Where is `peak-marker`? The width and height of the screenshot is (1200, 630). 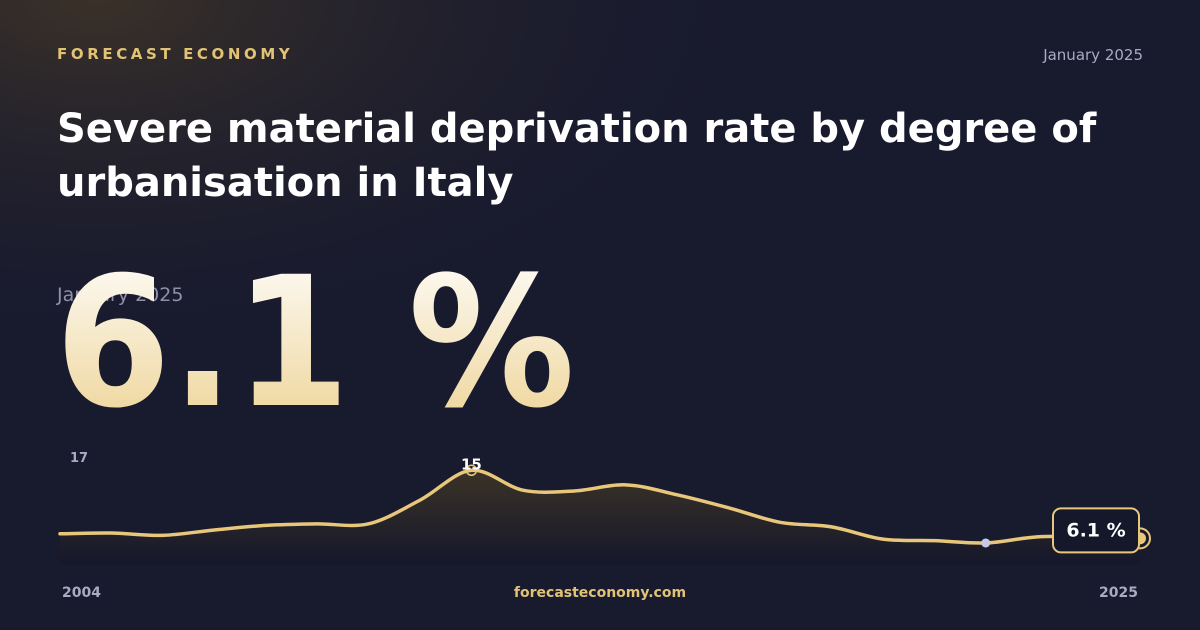
peak-marker is located at coordinates (471, 470).